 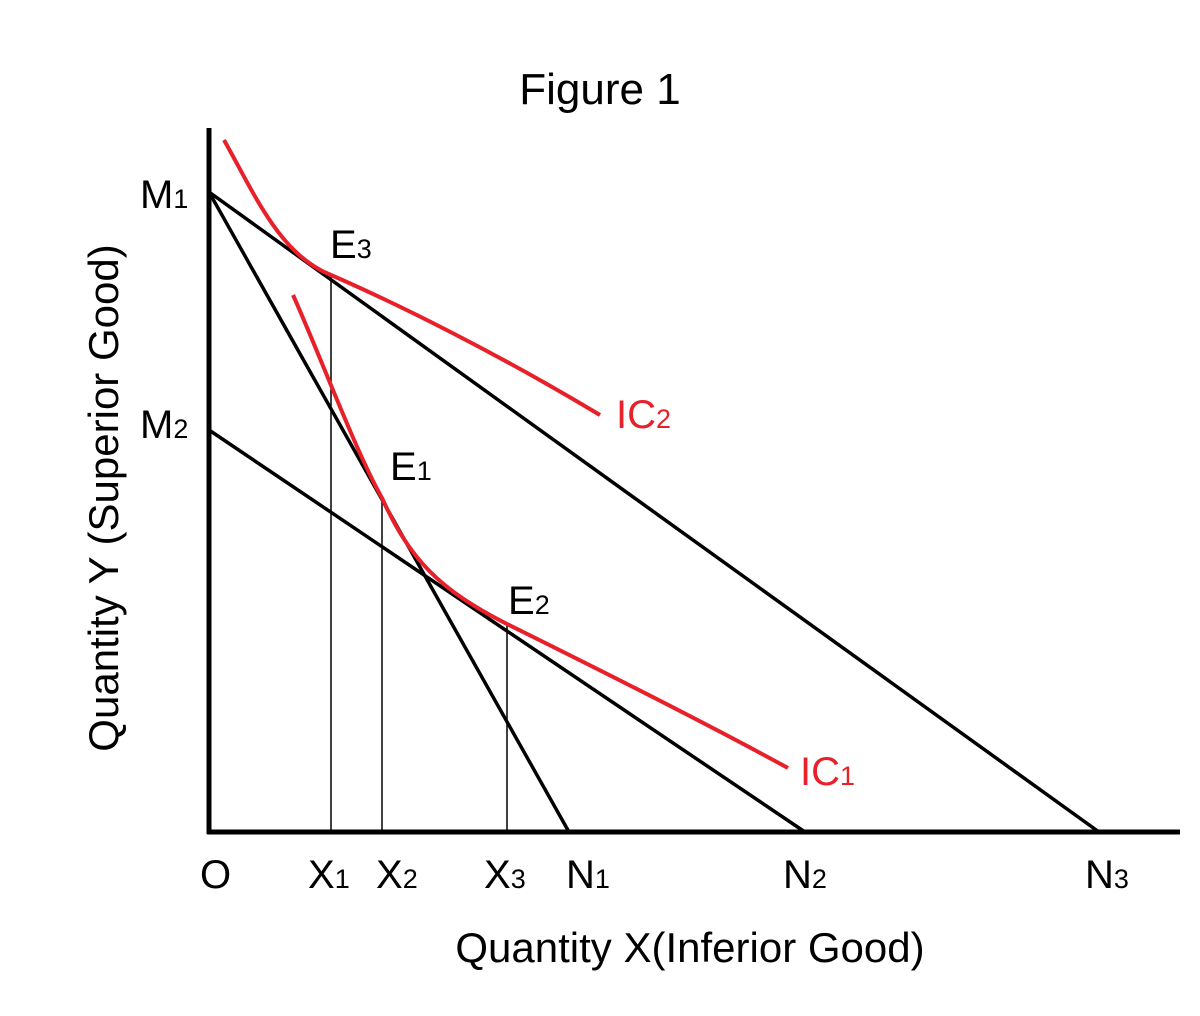 What do you see at coordinates (103, 497) in the screenshot?
I see `y-axis-label: Quantity Y (Superior Good)` at bounding box center [103, 497].